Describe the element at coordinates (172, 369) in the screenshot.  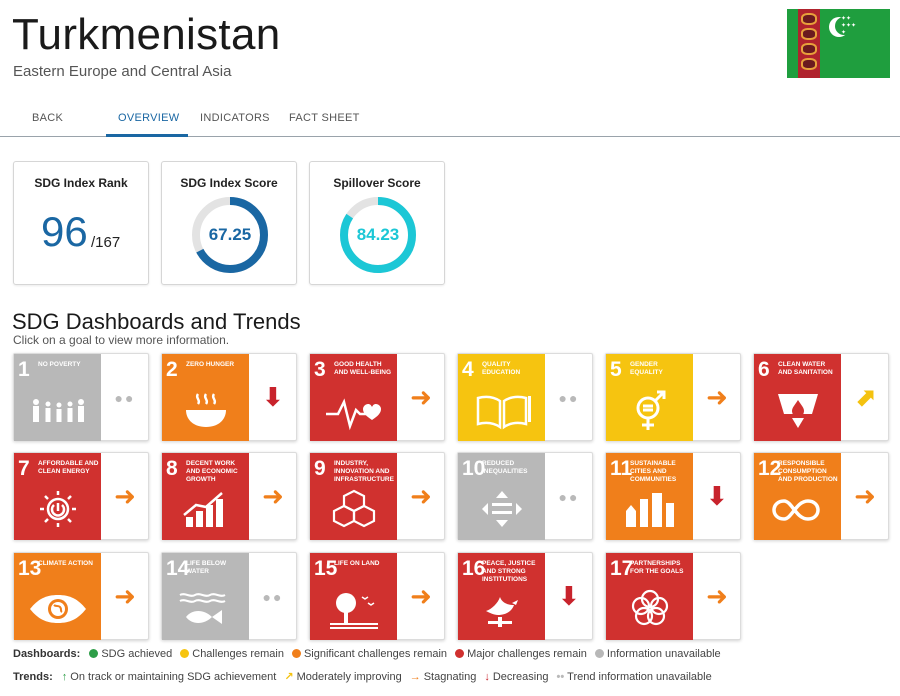
I see `goal-number: 2` at that location.